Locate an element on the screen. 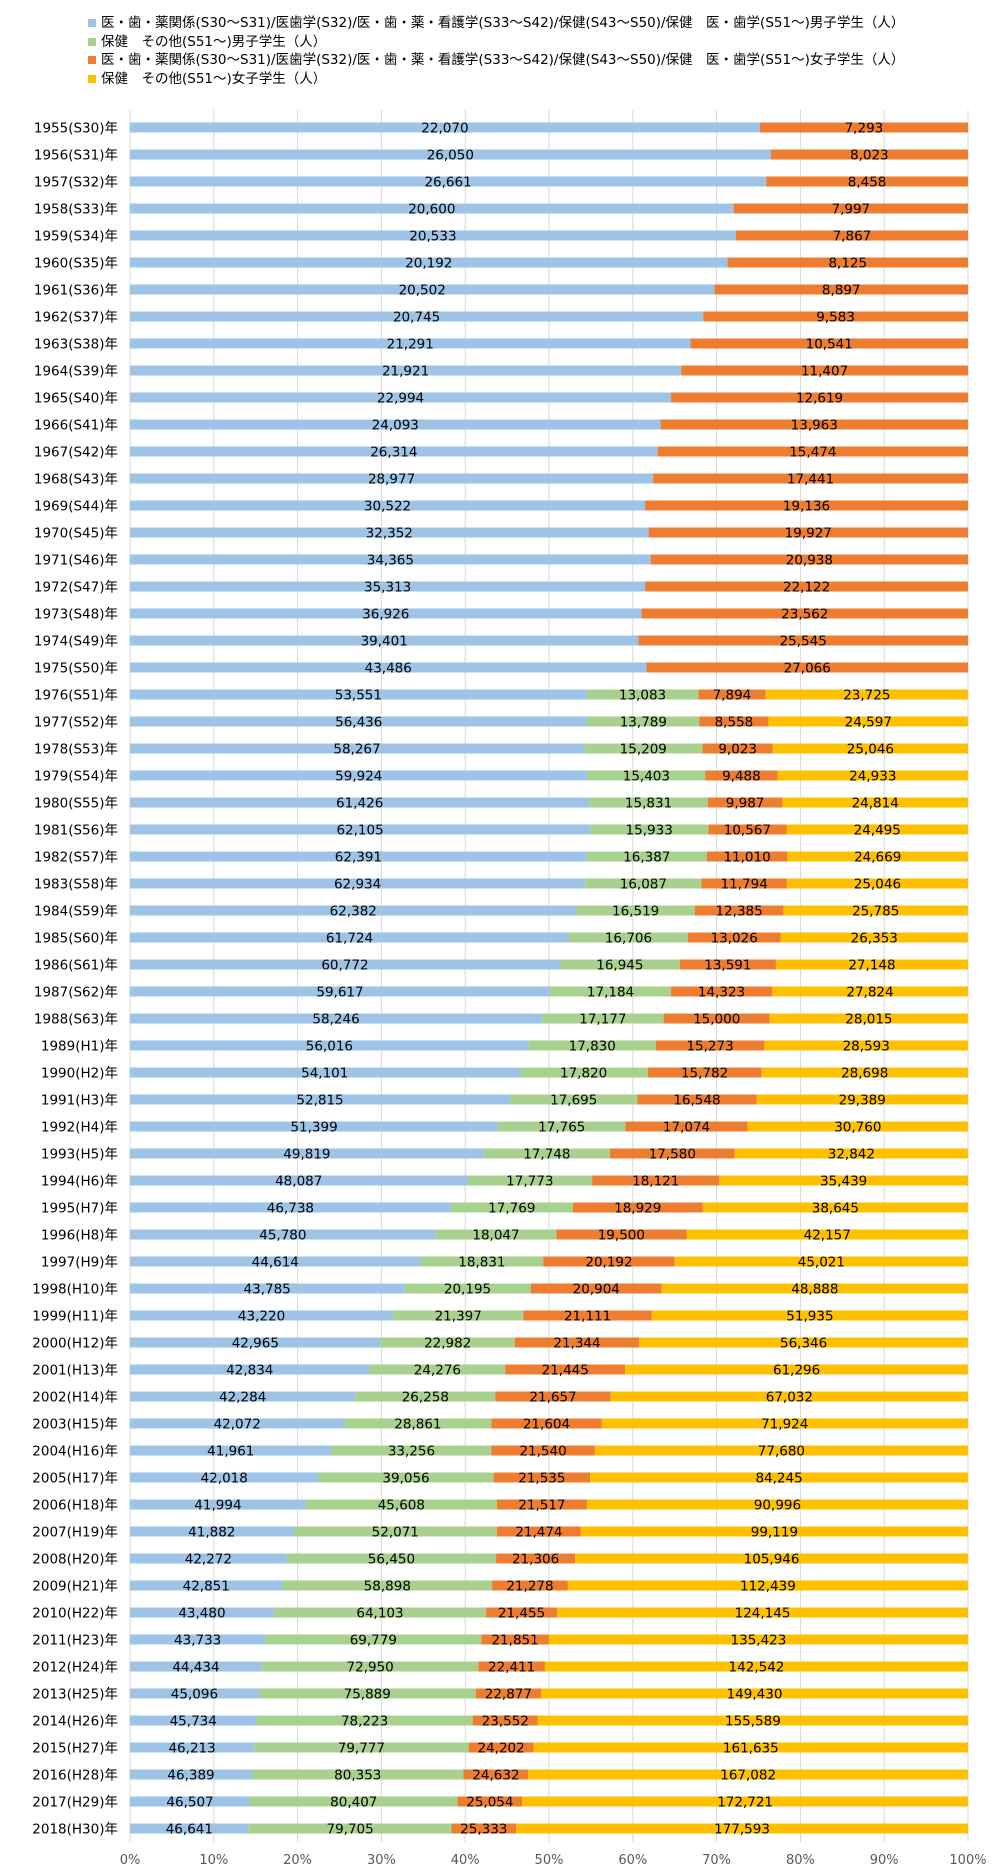  data-label: 46,213 is located at coordinates (191, 1749).